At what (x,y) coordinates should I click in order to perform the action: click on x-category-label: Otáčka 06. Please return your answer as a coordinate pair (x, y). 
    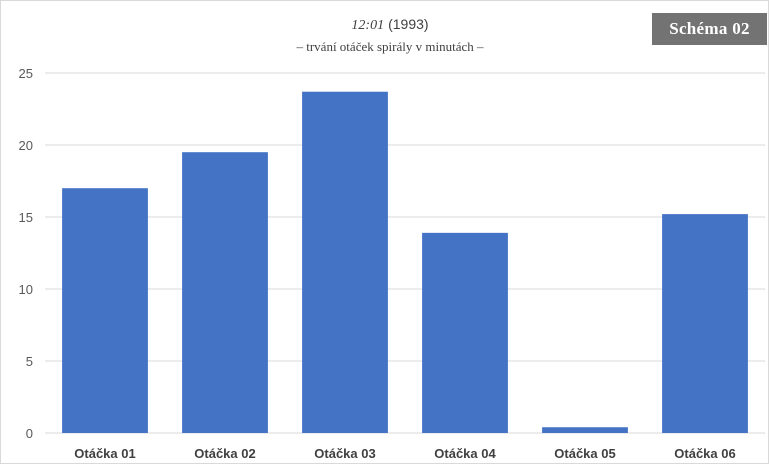
    Looking at the image, I should click on (704, 453).